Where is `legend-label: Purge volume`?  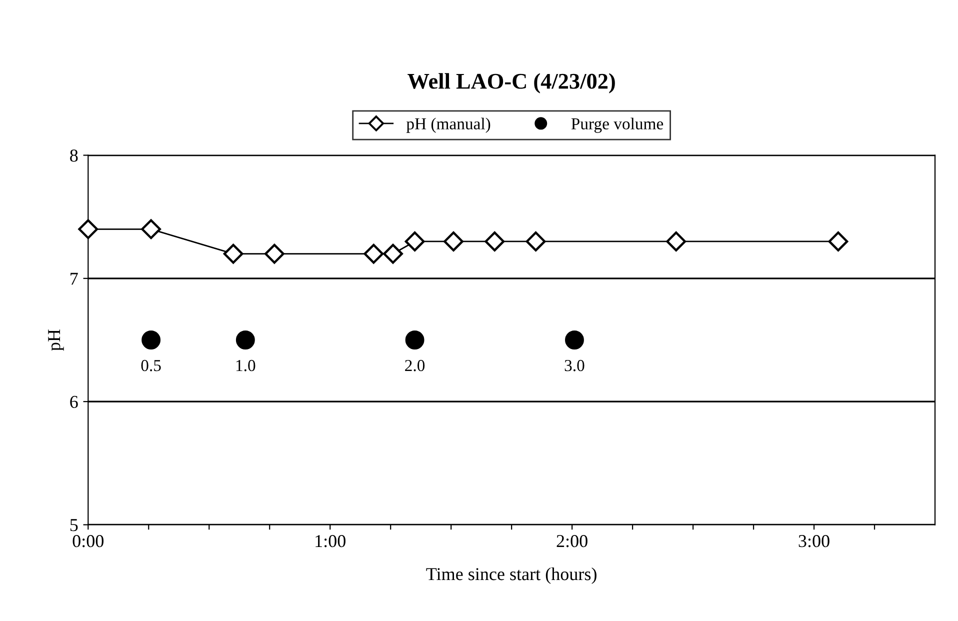
legend-label: Purge volume is located at coordinates (617, 125).